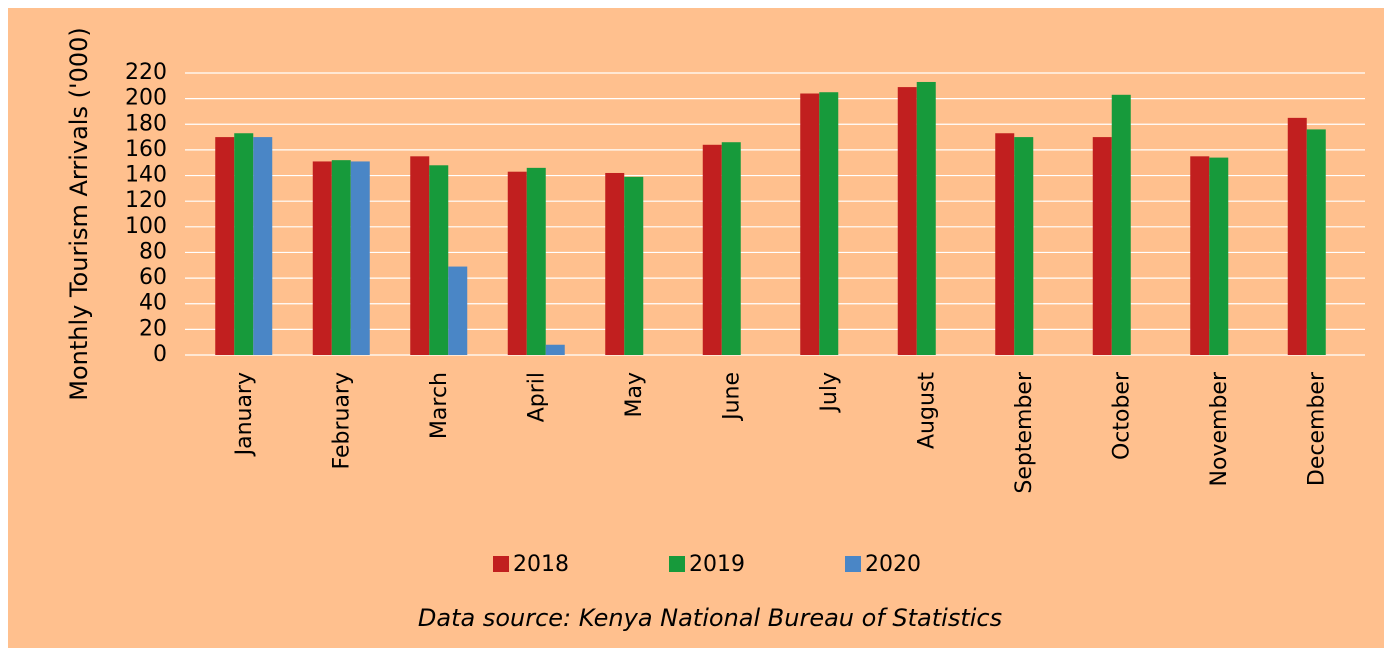  What do you see at coordinates (1219, 428) in the screenshot?
I see `x-tick-label: November` at bounding box center [1219, 428].